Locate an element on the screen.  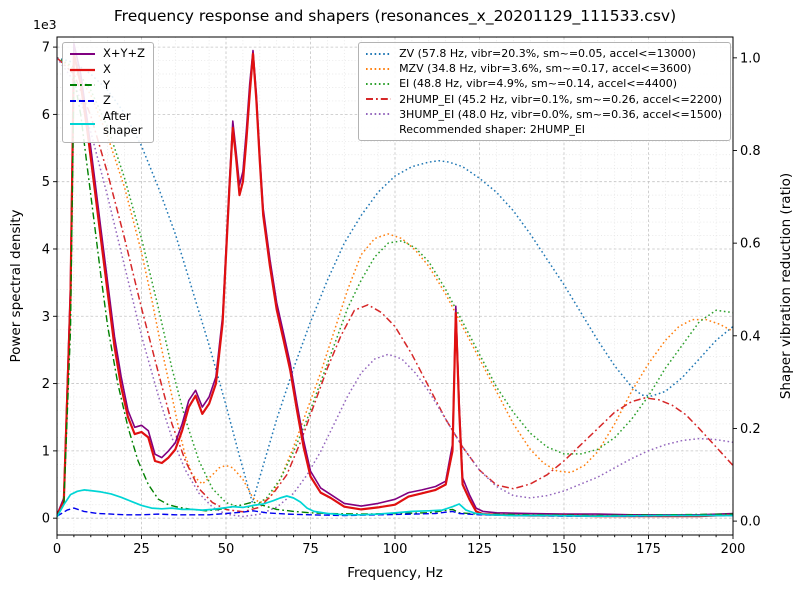
x-tick-label: 75 is located at coordinates (310, 549).